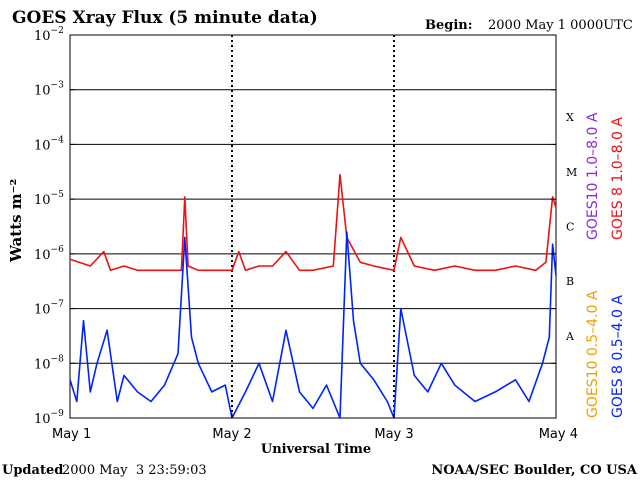  Describe the element at coordinates (58, 140) in the screenshot. I see `y-tick-exponent: −4` at that location.